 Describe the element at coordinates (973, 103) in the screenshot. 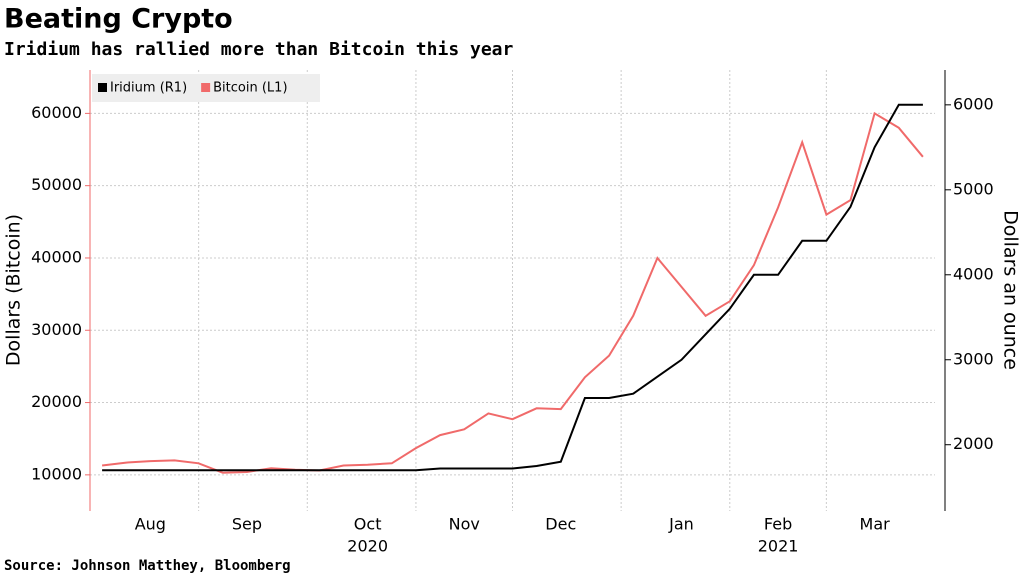

I see `y2-tick-label: 6000` at that location.